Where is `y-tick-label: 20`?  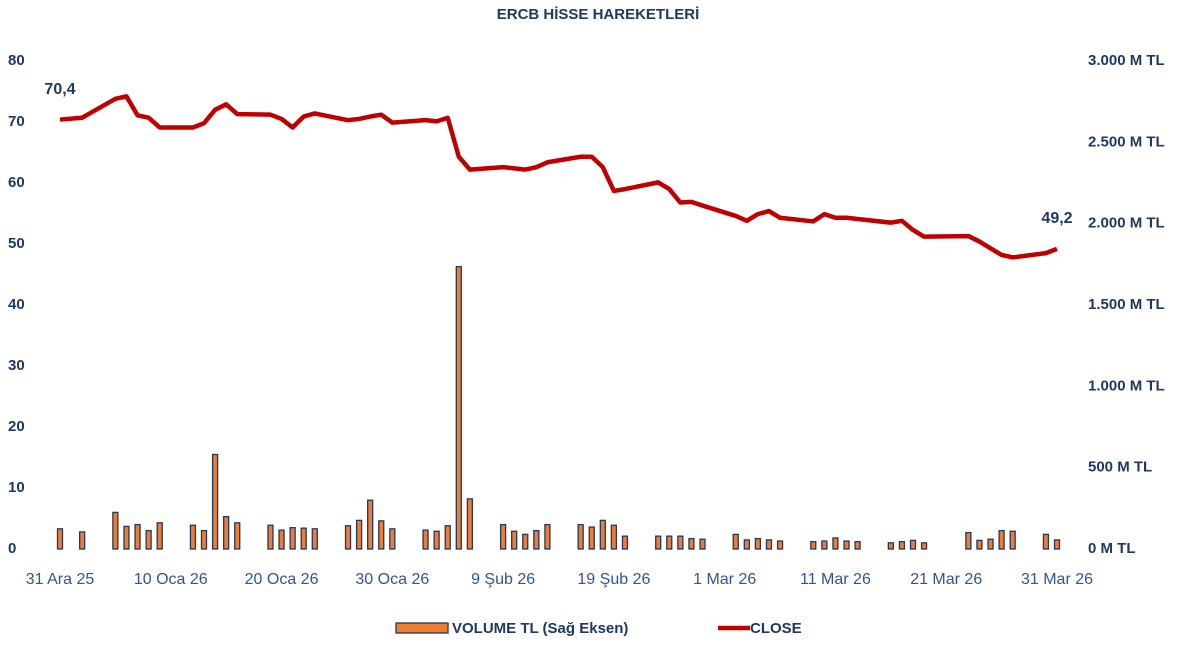
y-tick-label: 20 is located at coordinates (16, 426).